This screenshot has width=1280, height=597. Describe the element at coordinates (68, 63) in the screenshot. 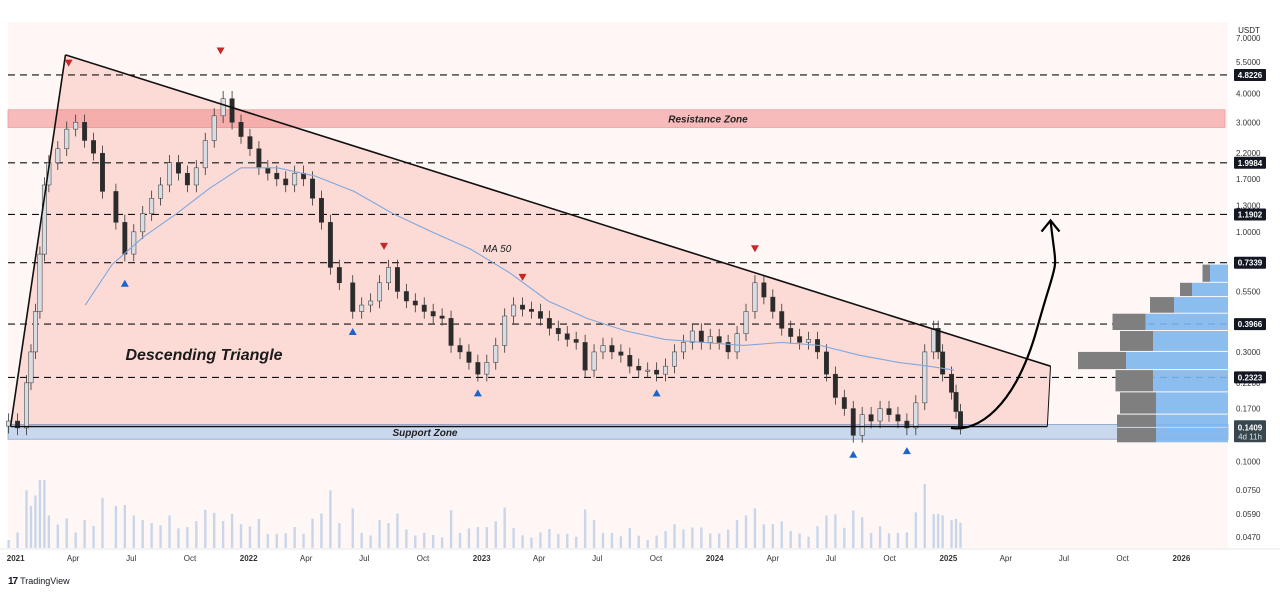

I see `top-marker` at that location.